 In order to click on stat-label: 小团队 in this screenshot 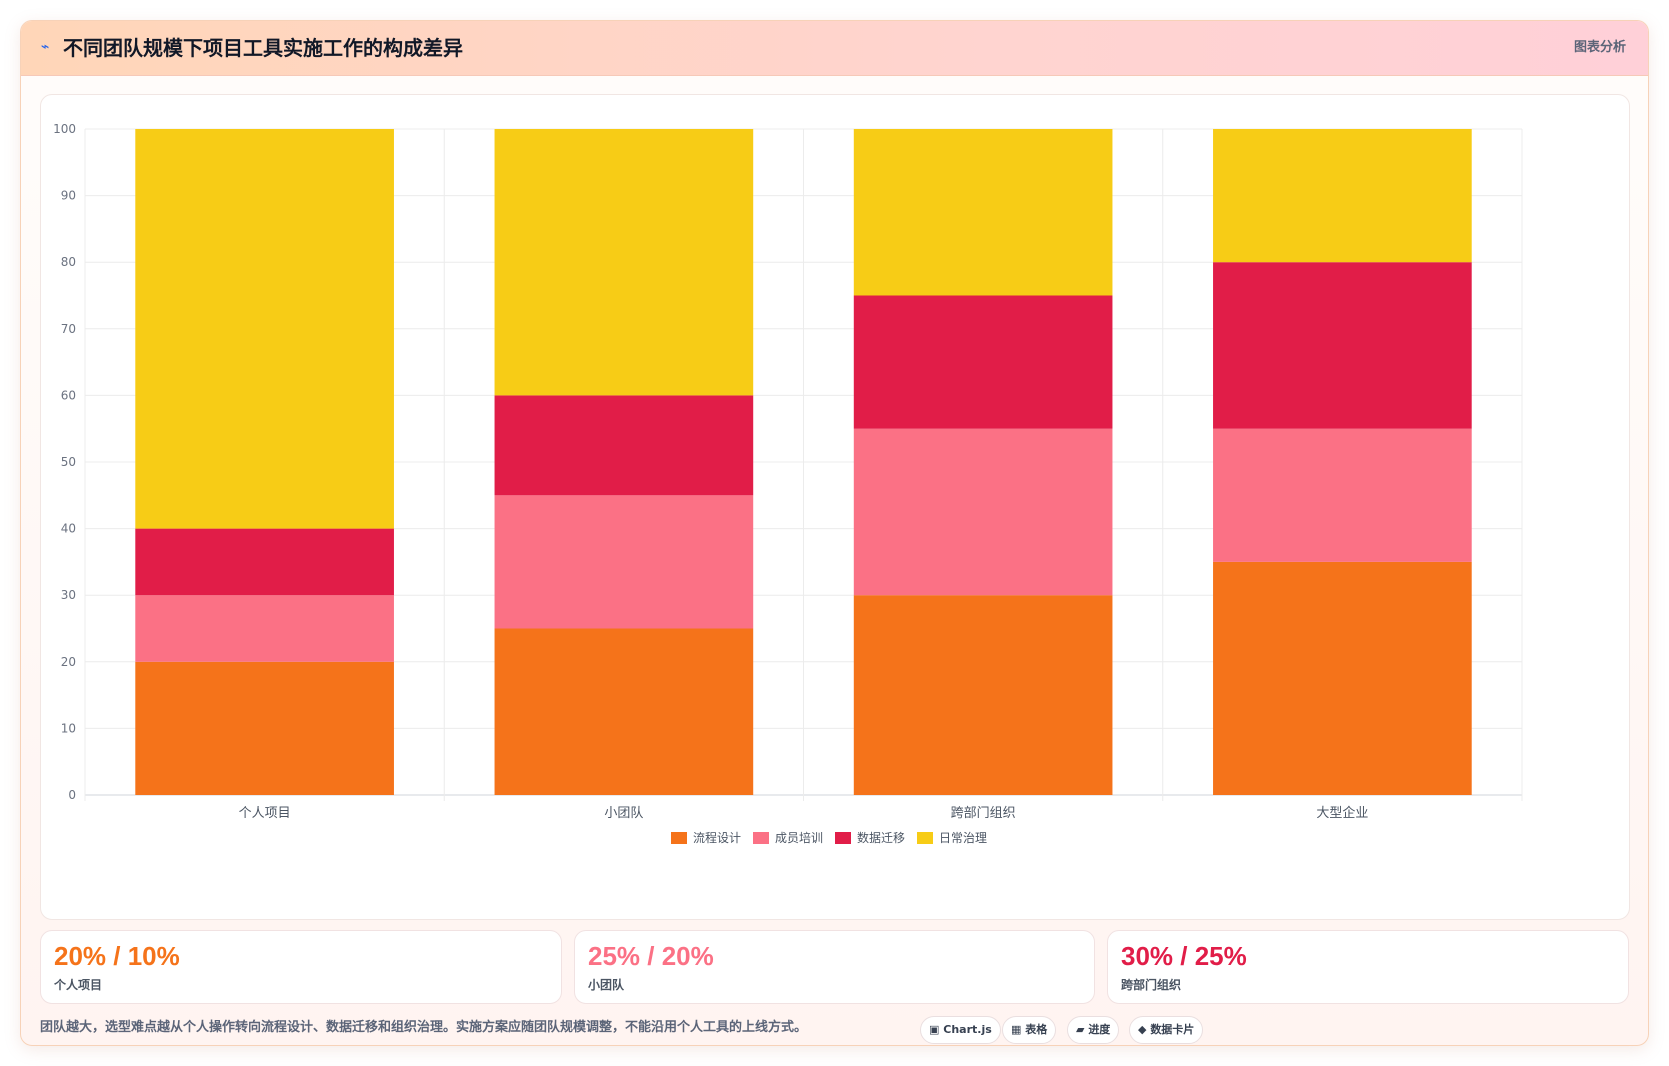, I will do `click(606, 985)`.